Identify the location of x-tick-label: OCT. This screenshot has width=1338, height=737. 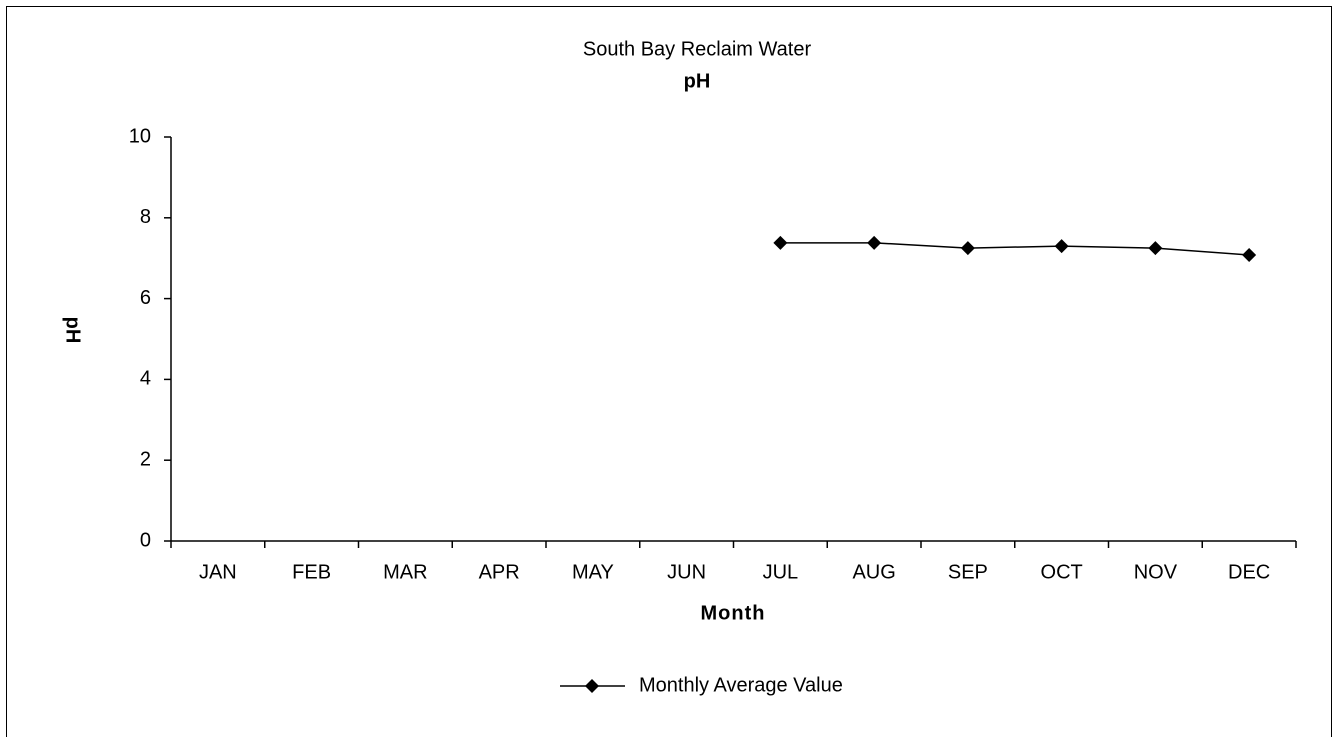
(1062, 572).